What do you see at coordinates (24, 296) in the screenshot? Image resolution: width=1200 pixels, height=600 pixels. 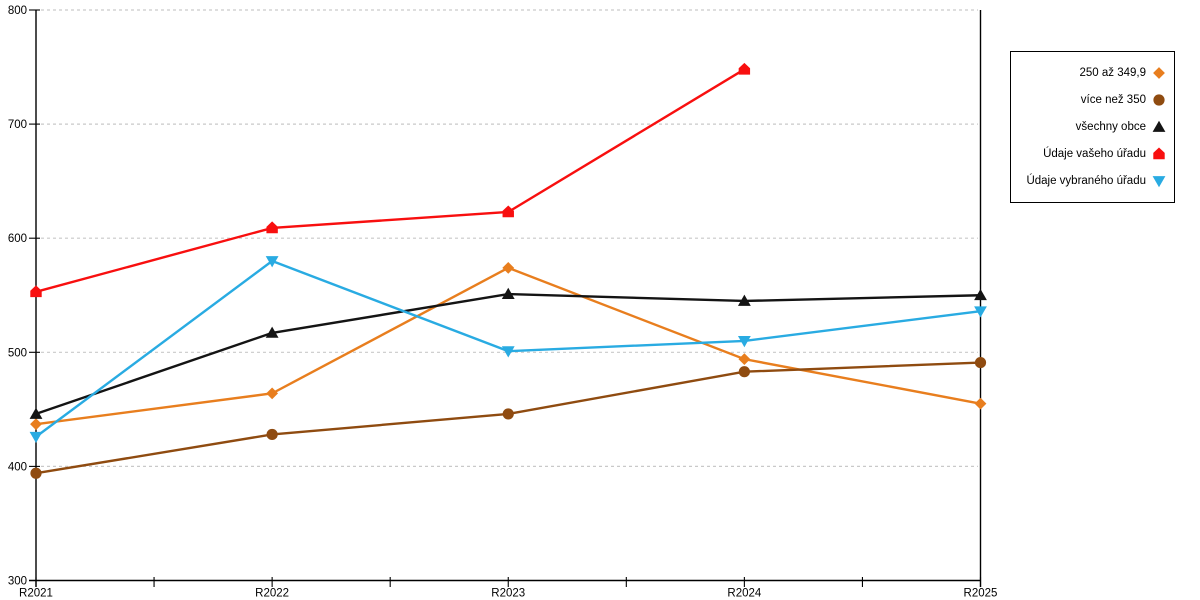 I see `y-axis: 300 400 500 600 700 800` at bounding box center [24, 296].